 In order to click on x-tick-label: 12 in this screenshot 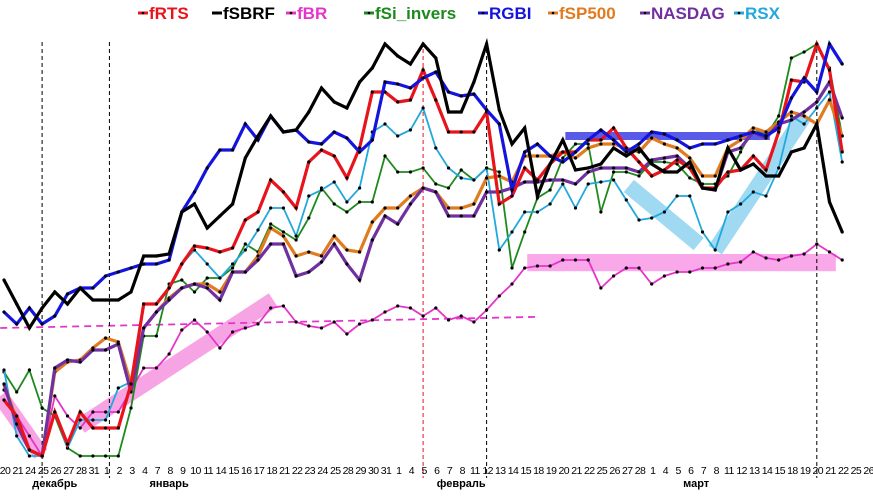, I will do `click(741, 471)`.